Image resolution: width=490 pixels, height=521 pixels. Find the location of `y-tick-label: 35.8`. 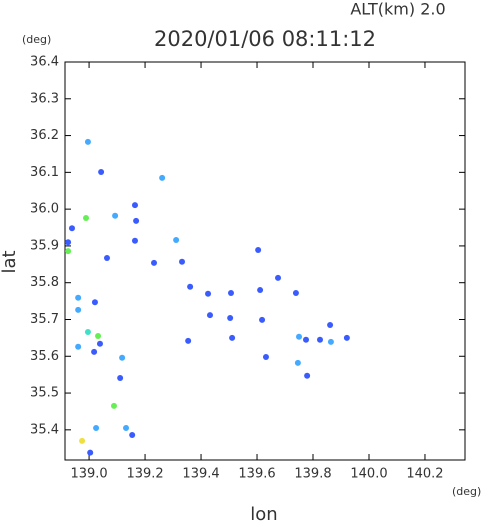

y-tick-label: 35.8 is located at coordinates (44, 282).